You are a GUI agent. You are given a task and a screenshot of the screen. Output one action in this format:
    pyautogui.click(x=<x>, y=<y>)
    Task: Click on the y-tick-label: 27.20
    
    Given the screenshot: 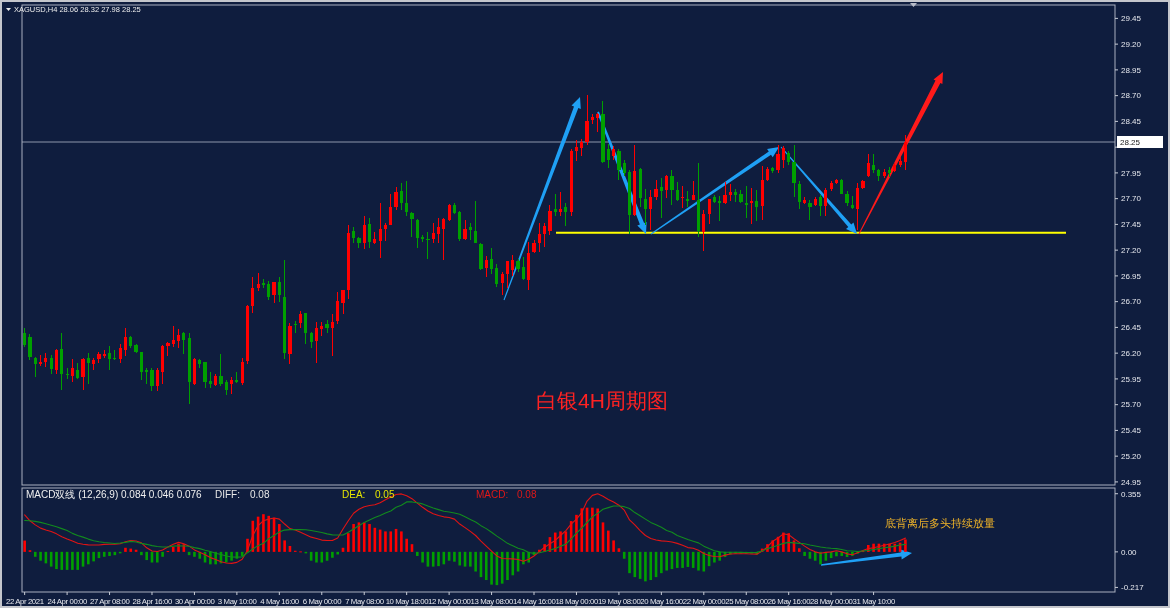 What is the action you would take?
    pyautogui.click(x=1131, y=250)
    